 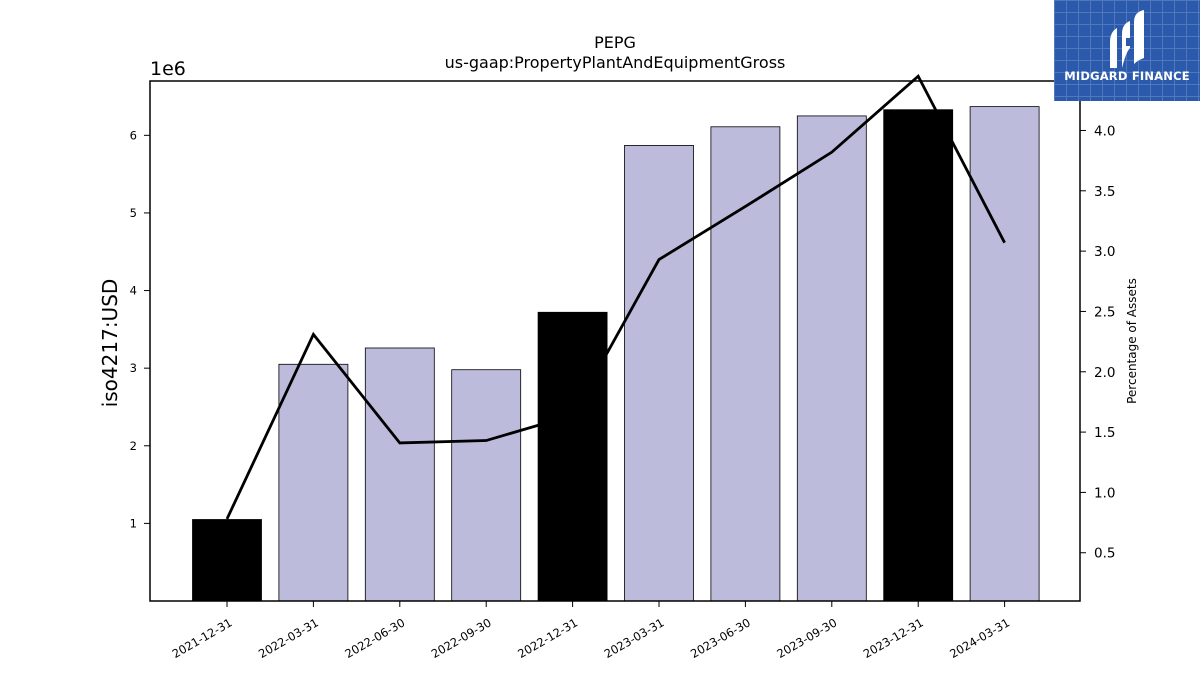 What do you see at coordinates (288, 638) in the screenshot?
I see `x-tick-label-2022-03-31: 2022-03-31` at bounding box center [288, 638].